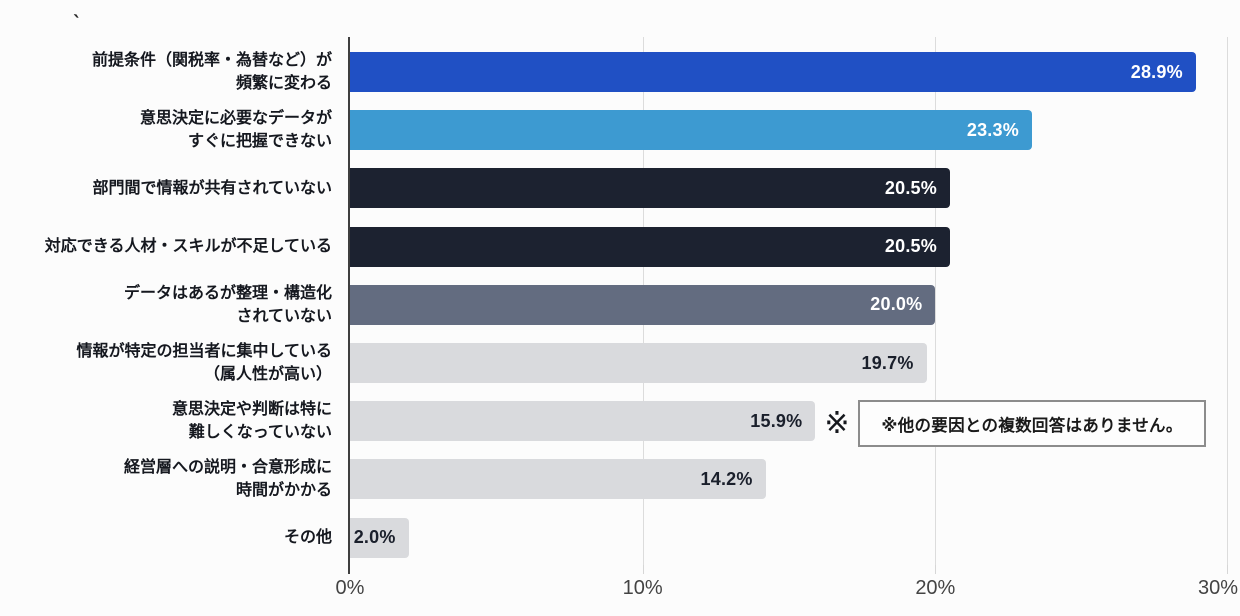  Describe the element at coordinates (638, 363) in the screenshot. I see `bar-6: 19.7%` at that location.